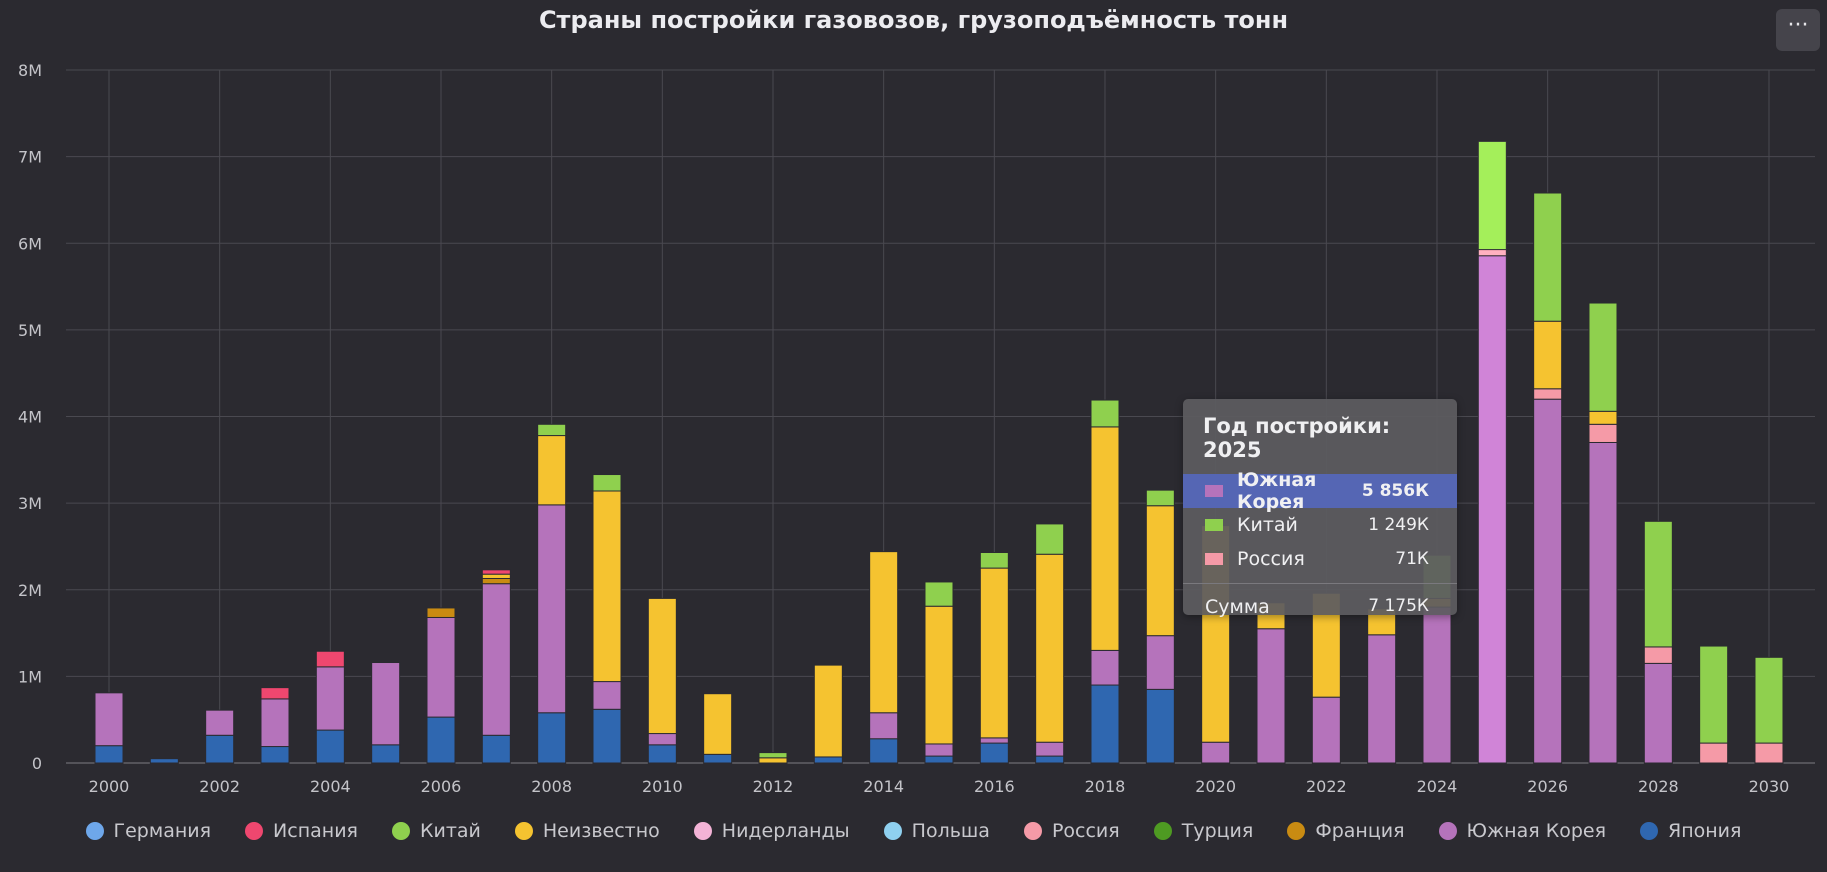  I want to click on x-tick-label: 2006, so click(441, 786).